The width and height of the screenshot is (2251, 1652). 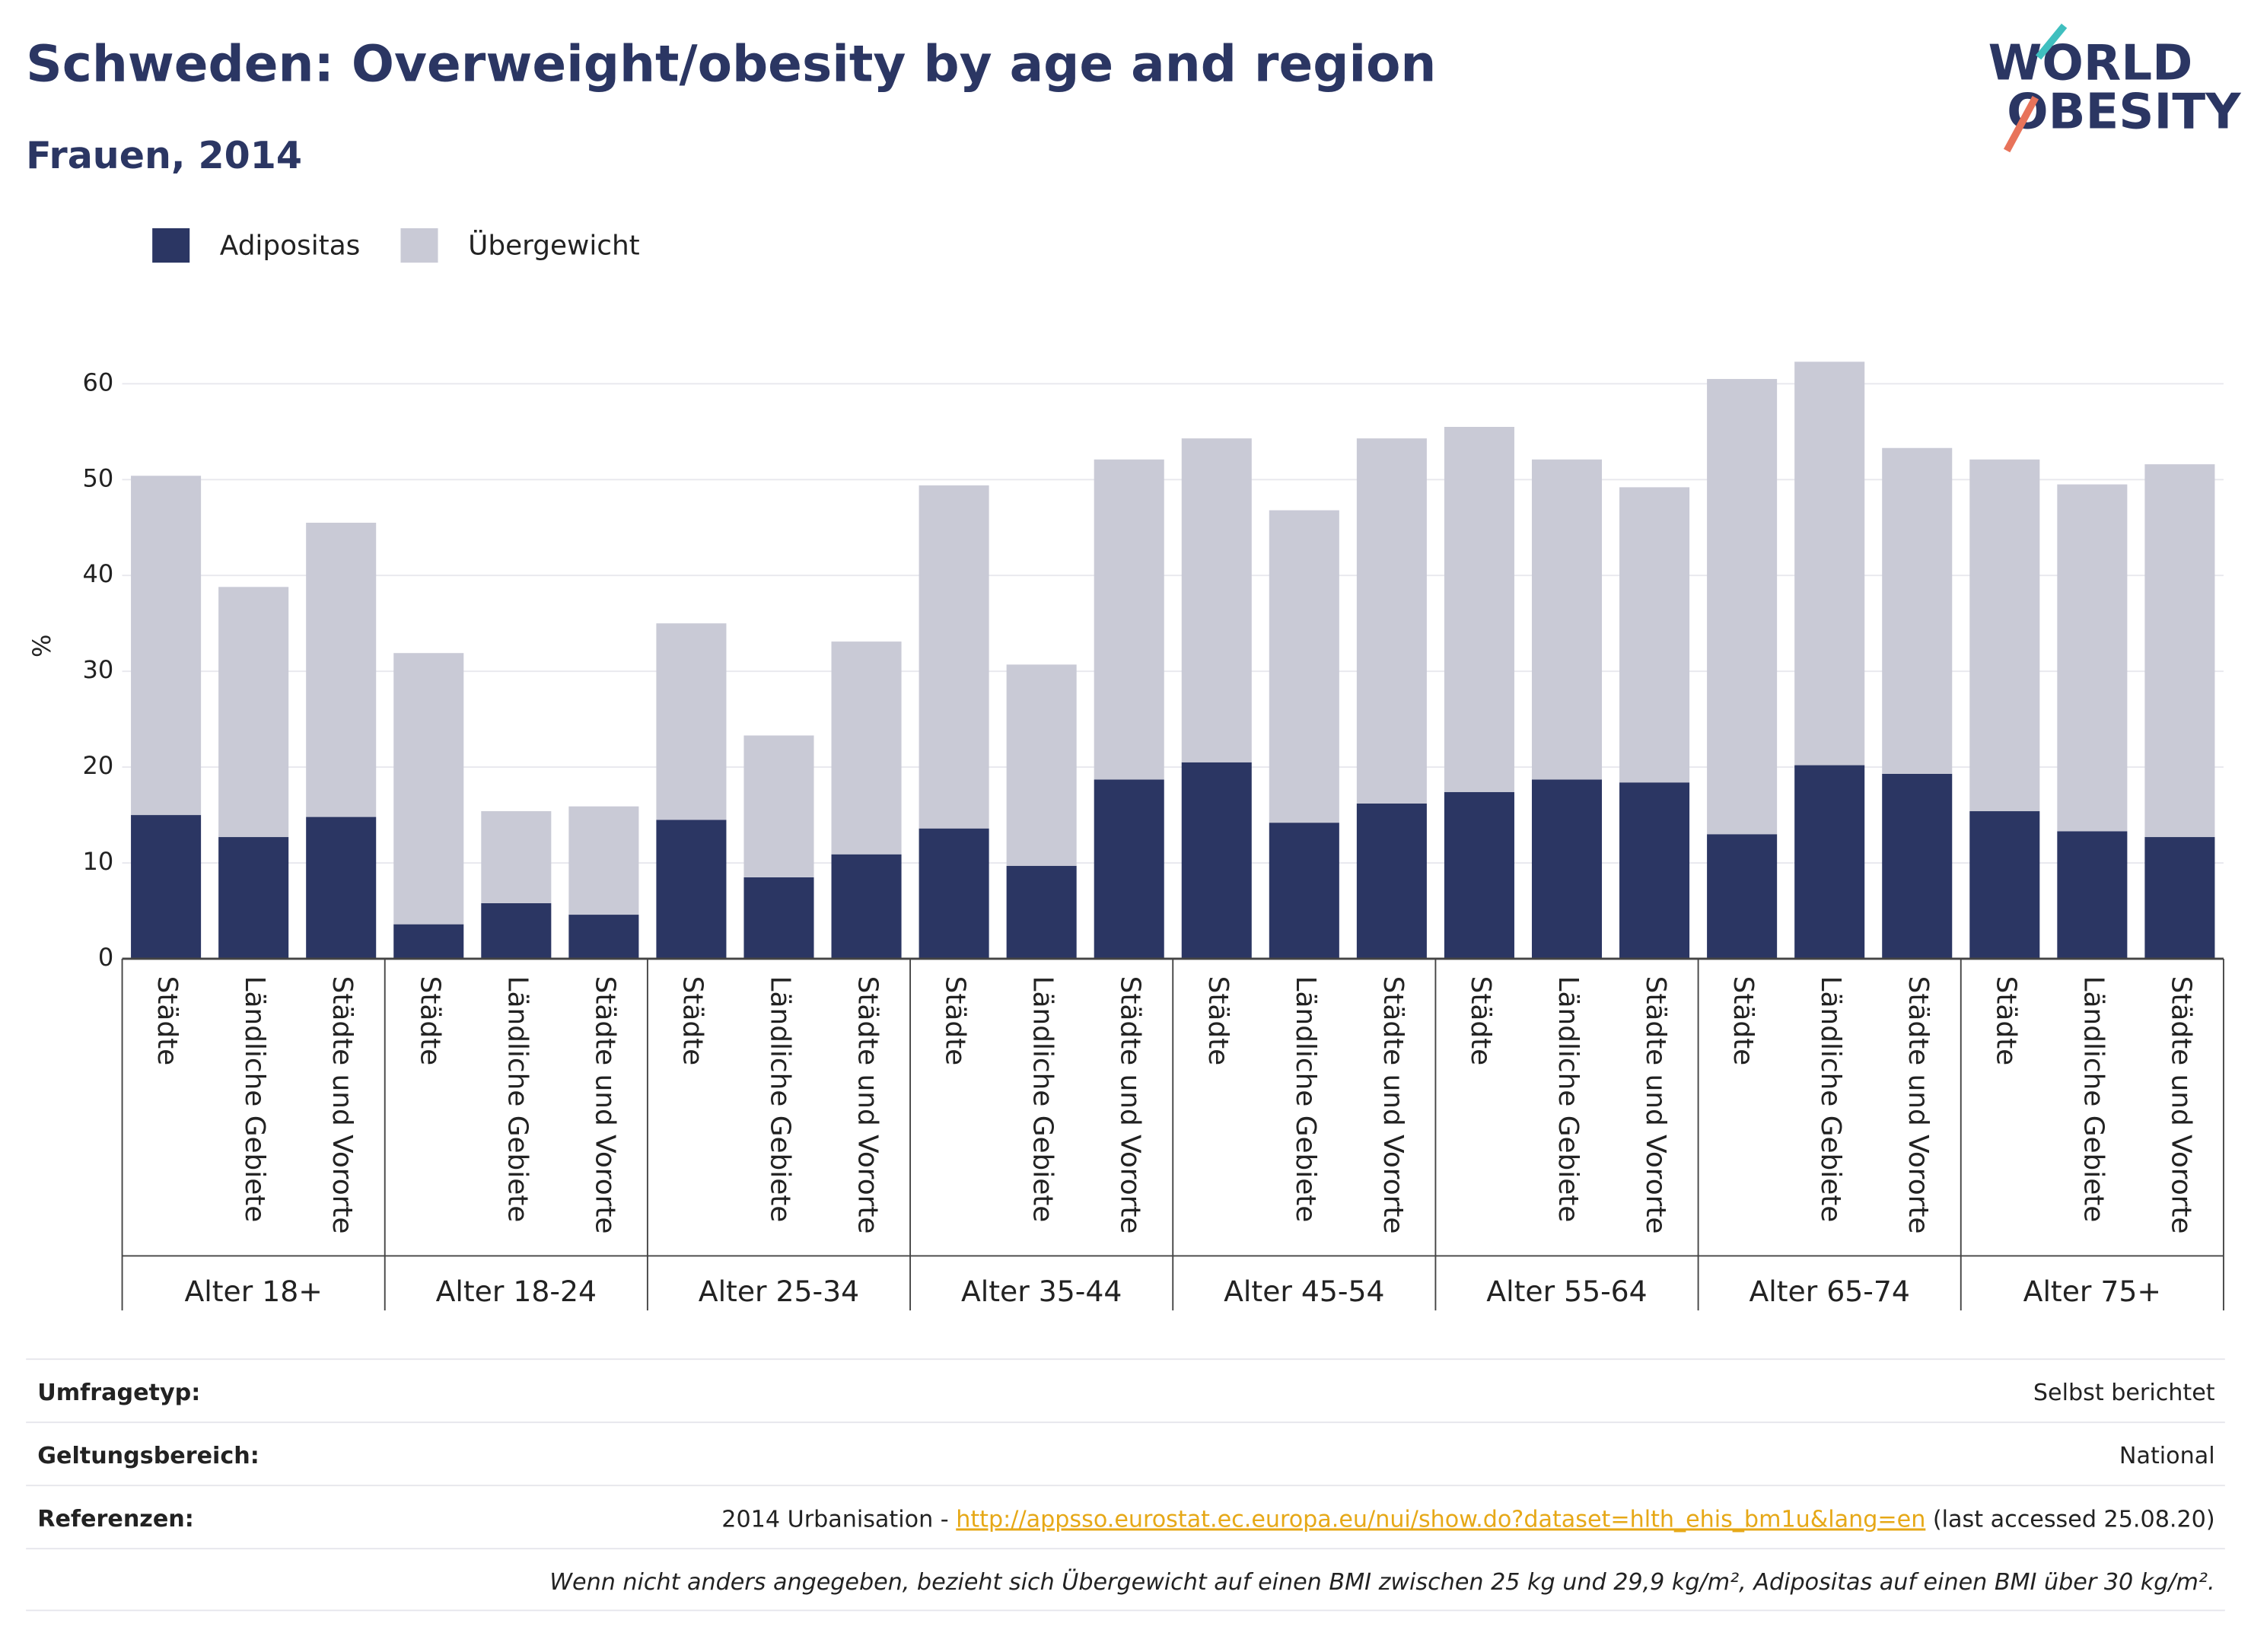 What do you see at coordinates (97, 382) in the screenshot?
I see `y-tick-label: 60` at bounding box center [97, 382].